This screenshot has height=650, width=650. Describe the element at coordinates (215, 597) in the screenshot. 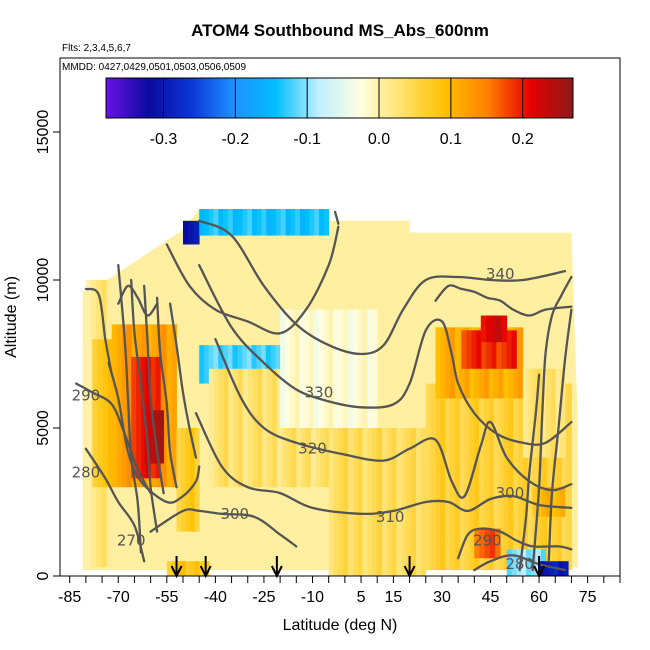

I see `x-tick-label: -40` at that location.